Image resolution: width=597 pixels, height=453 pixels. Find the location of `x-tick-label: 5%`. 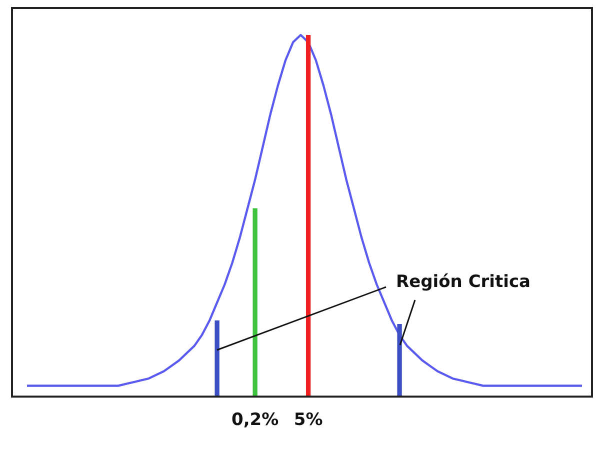

x-tick-label: 5% is located at coordinates (308, 420).